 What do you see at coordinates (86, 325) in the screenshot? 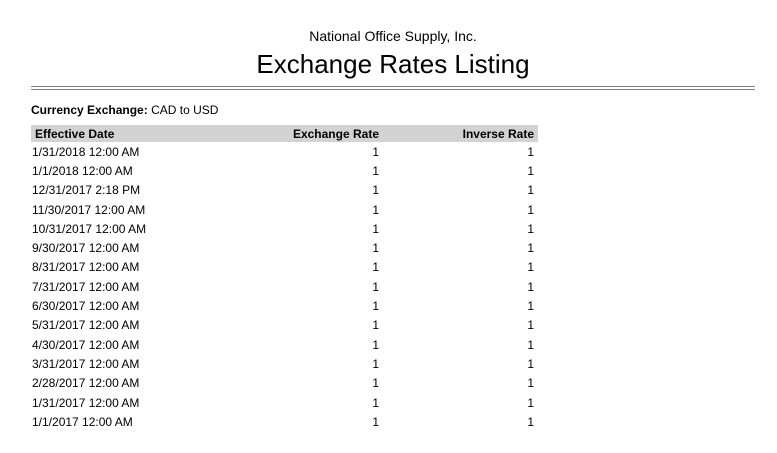
I see `cell-effective-date: 5/31/2017 12:00 AM` at bounding box center [86, 325].